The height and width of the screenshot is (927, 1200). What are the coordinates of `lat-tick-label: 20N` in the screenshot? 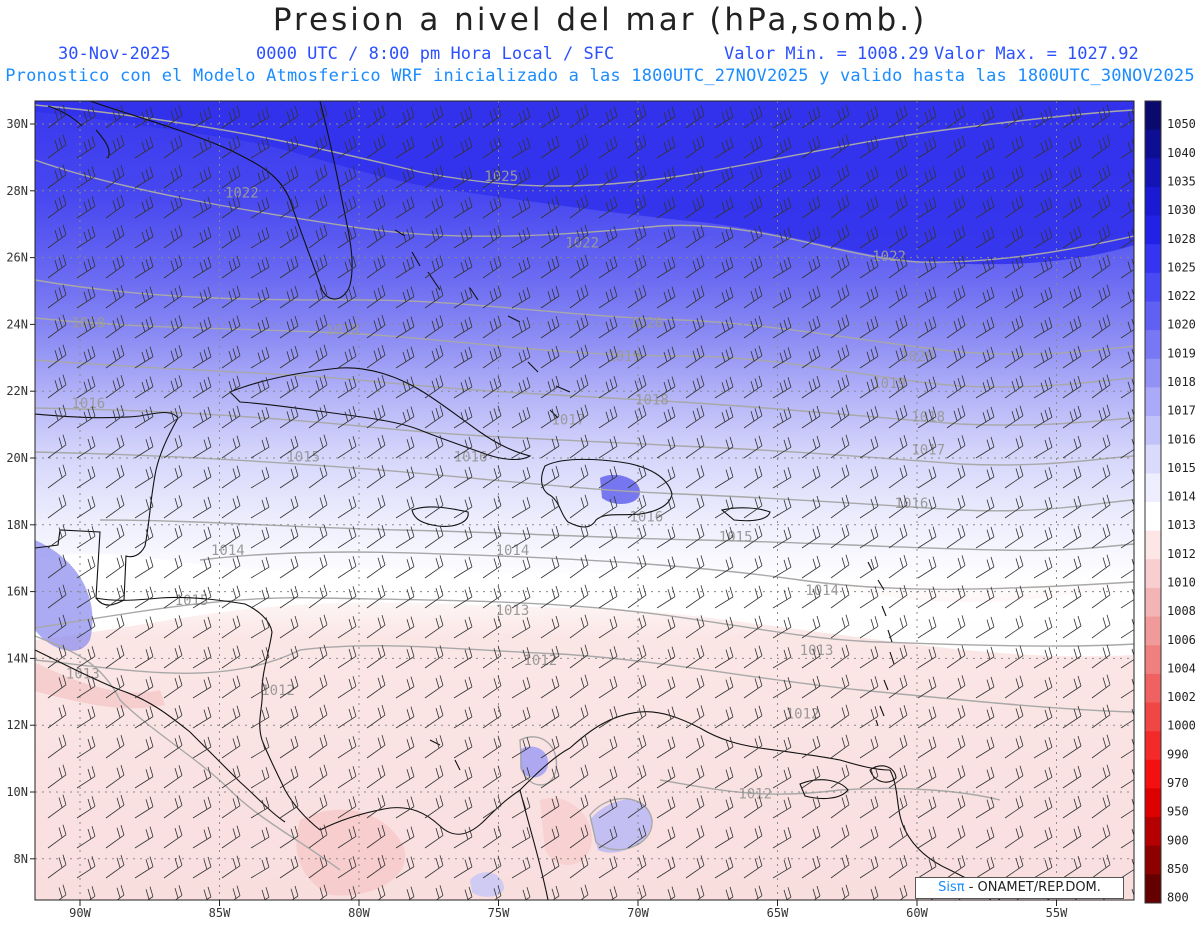 It's located at (17, 458).